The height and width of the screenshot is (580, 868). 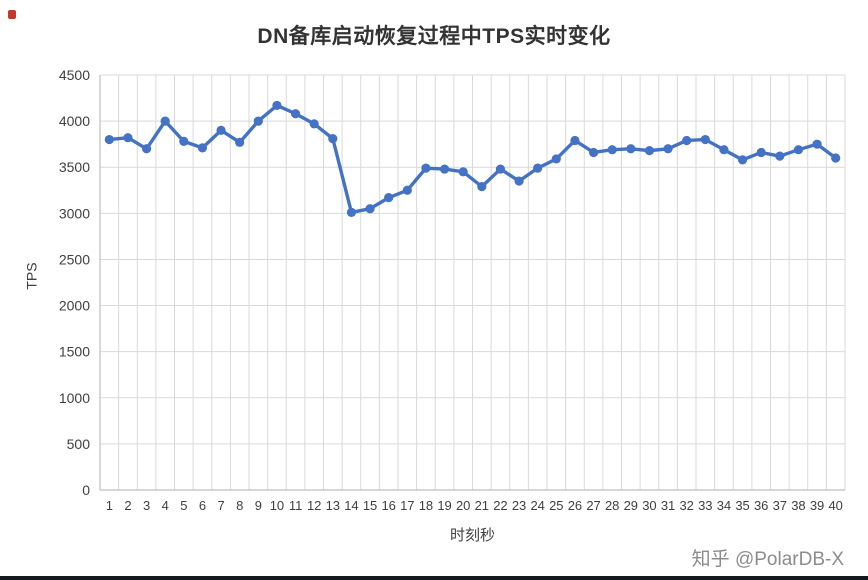 What do you see at coordinates (74, 306) in the screenshot?
I see `svg-text: 2000` at bounding box center [74, 306].